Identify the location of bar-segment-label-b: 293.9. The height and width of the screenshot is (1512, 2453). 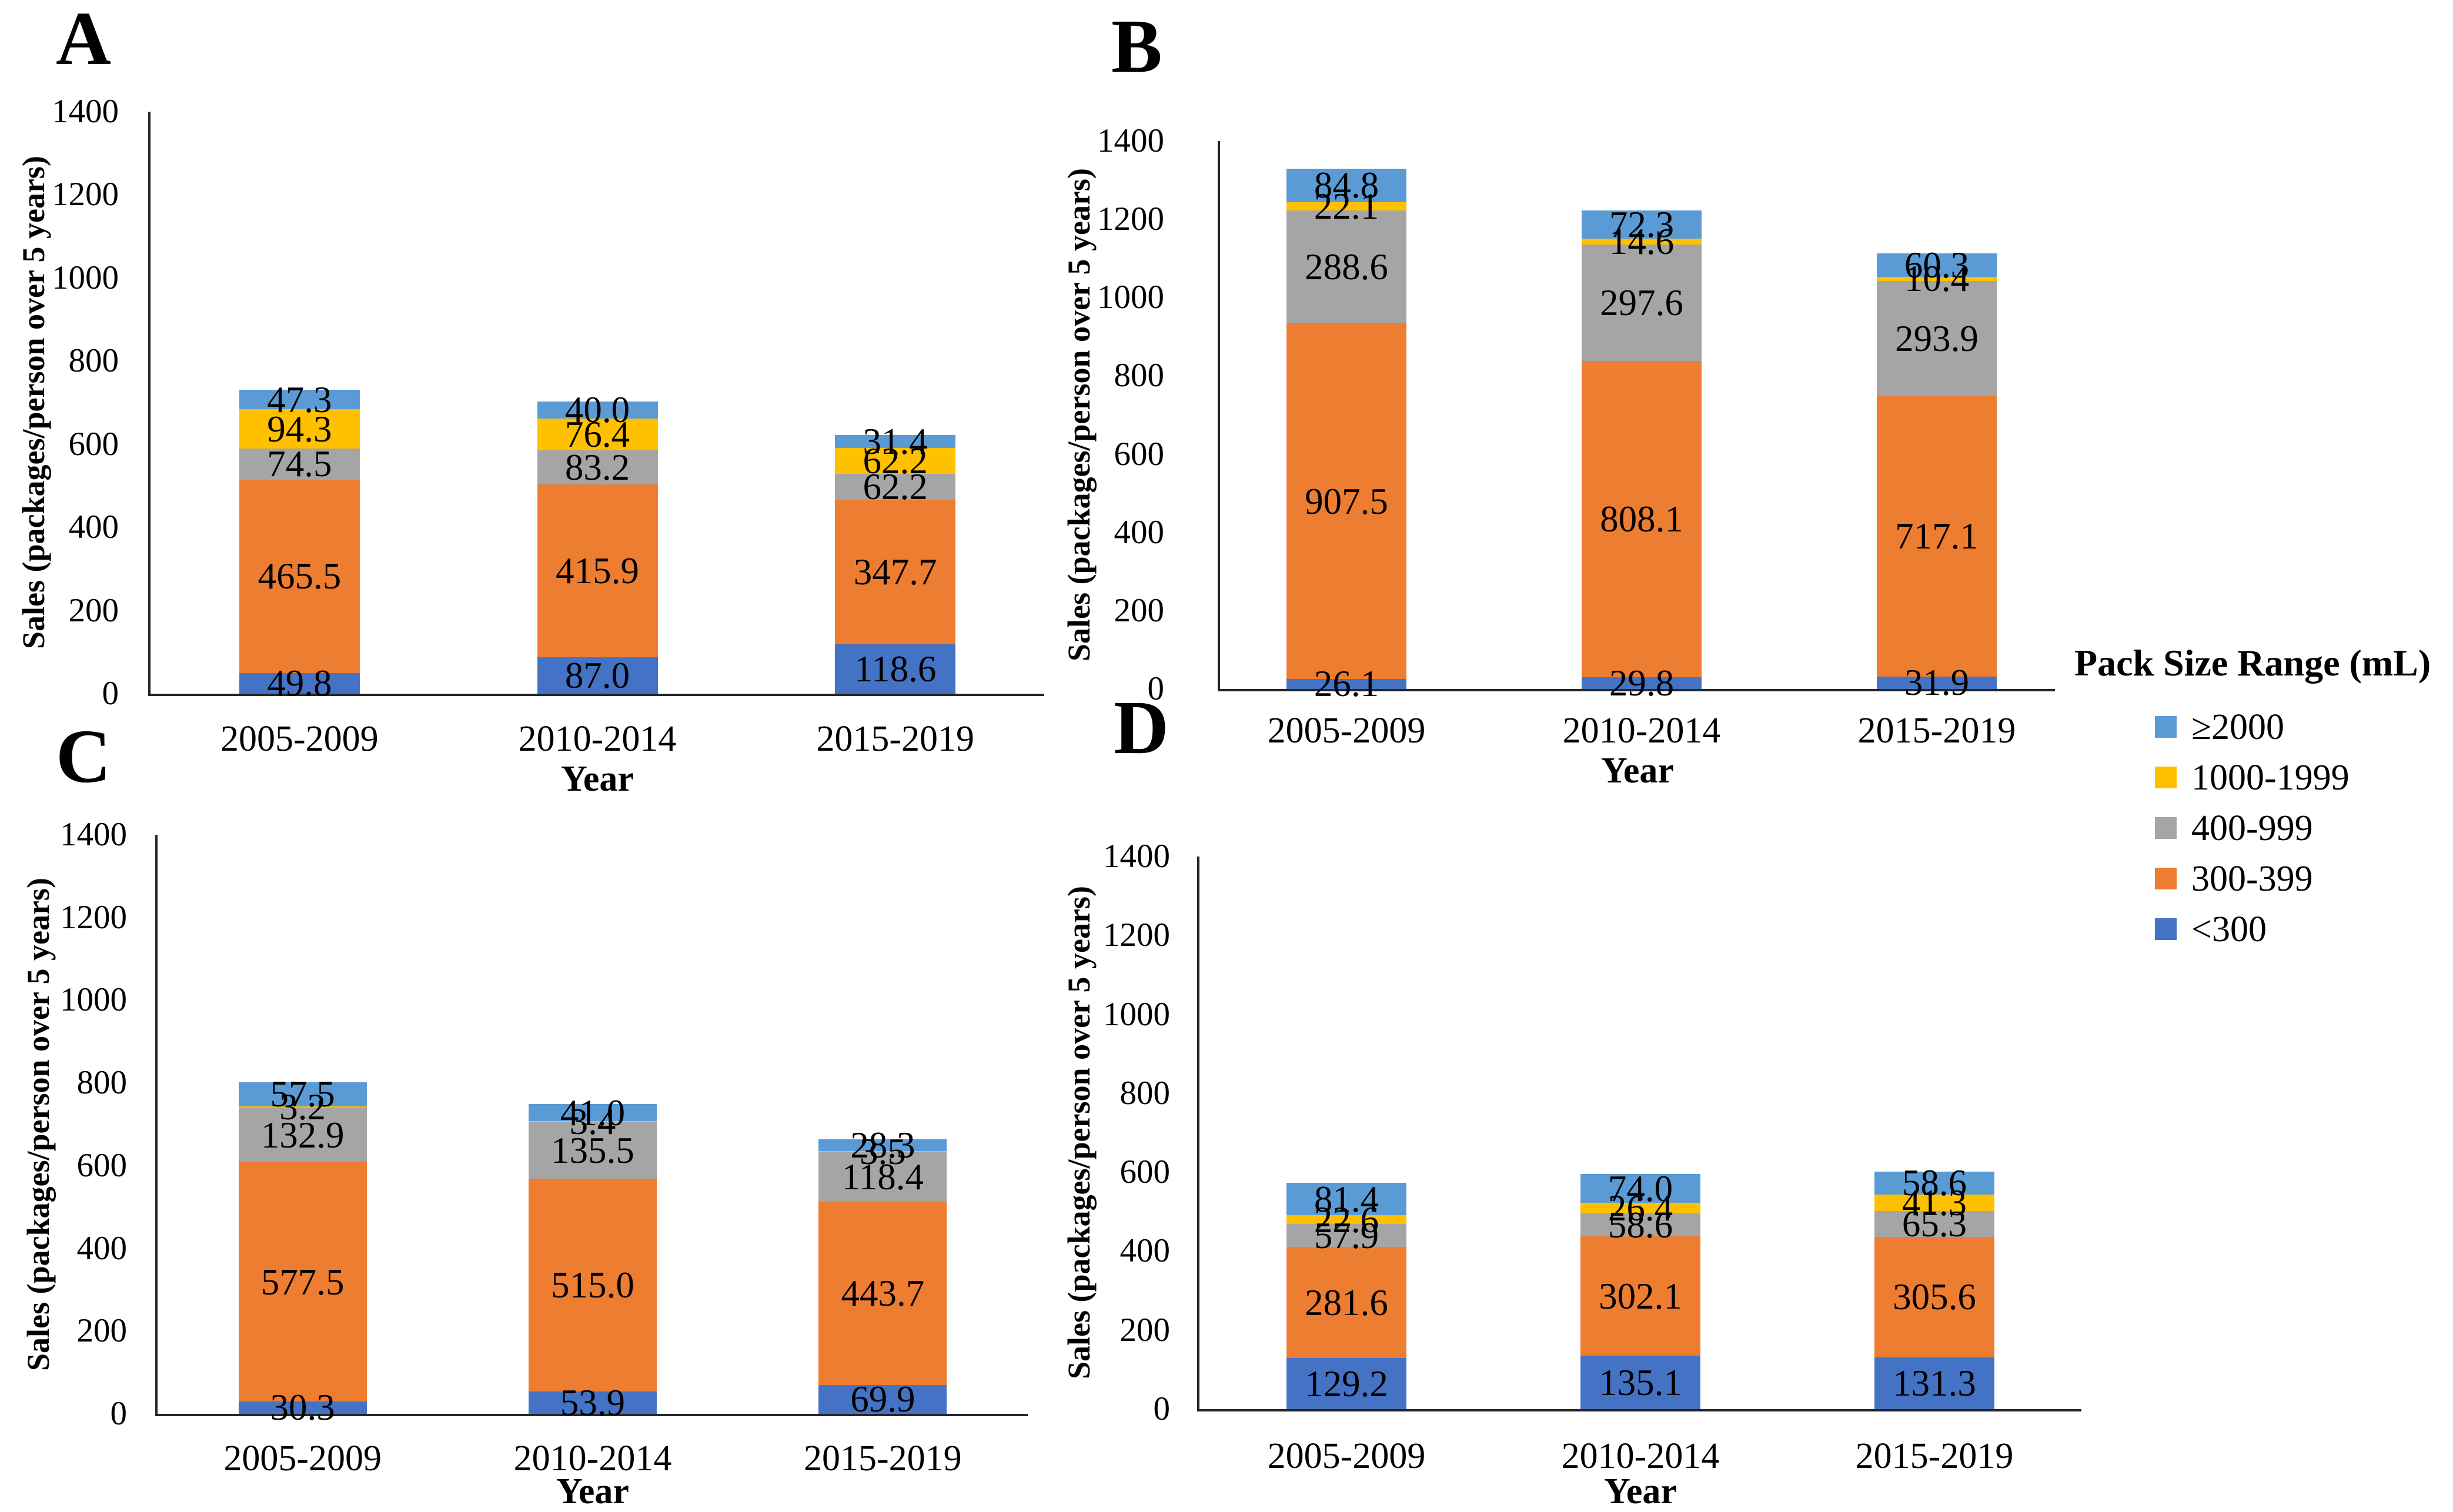
(1937, 338).